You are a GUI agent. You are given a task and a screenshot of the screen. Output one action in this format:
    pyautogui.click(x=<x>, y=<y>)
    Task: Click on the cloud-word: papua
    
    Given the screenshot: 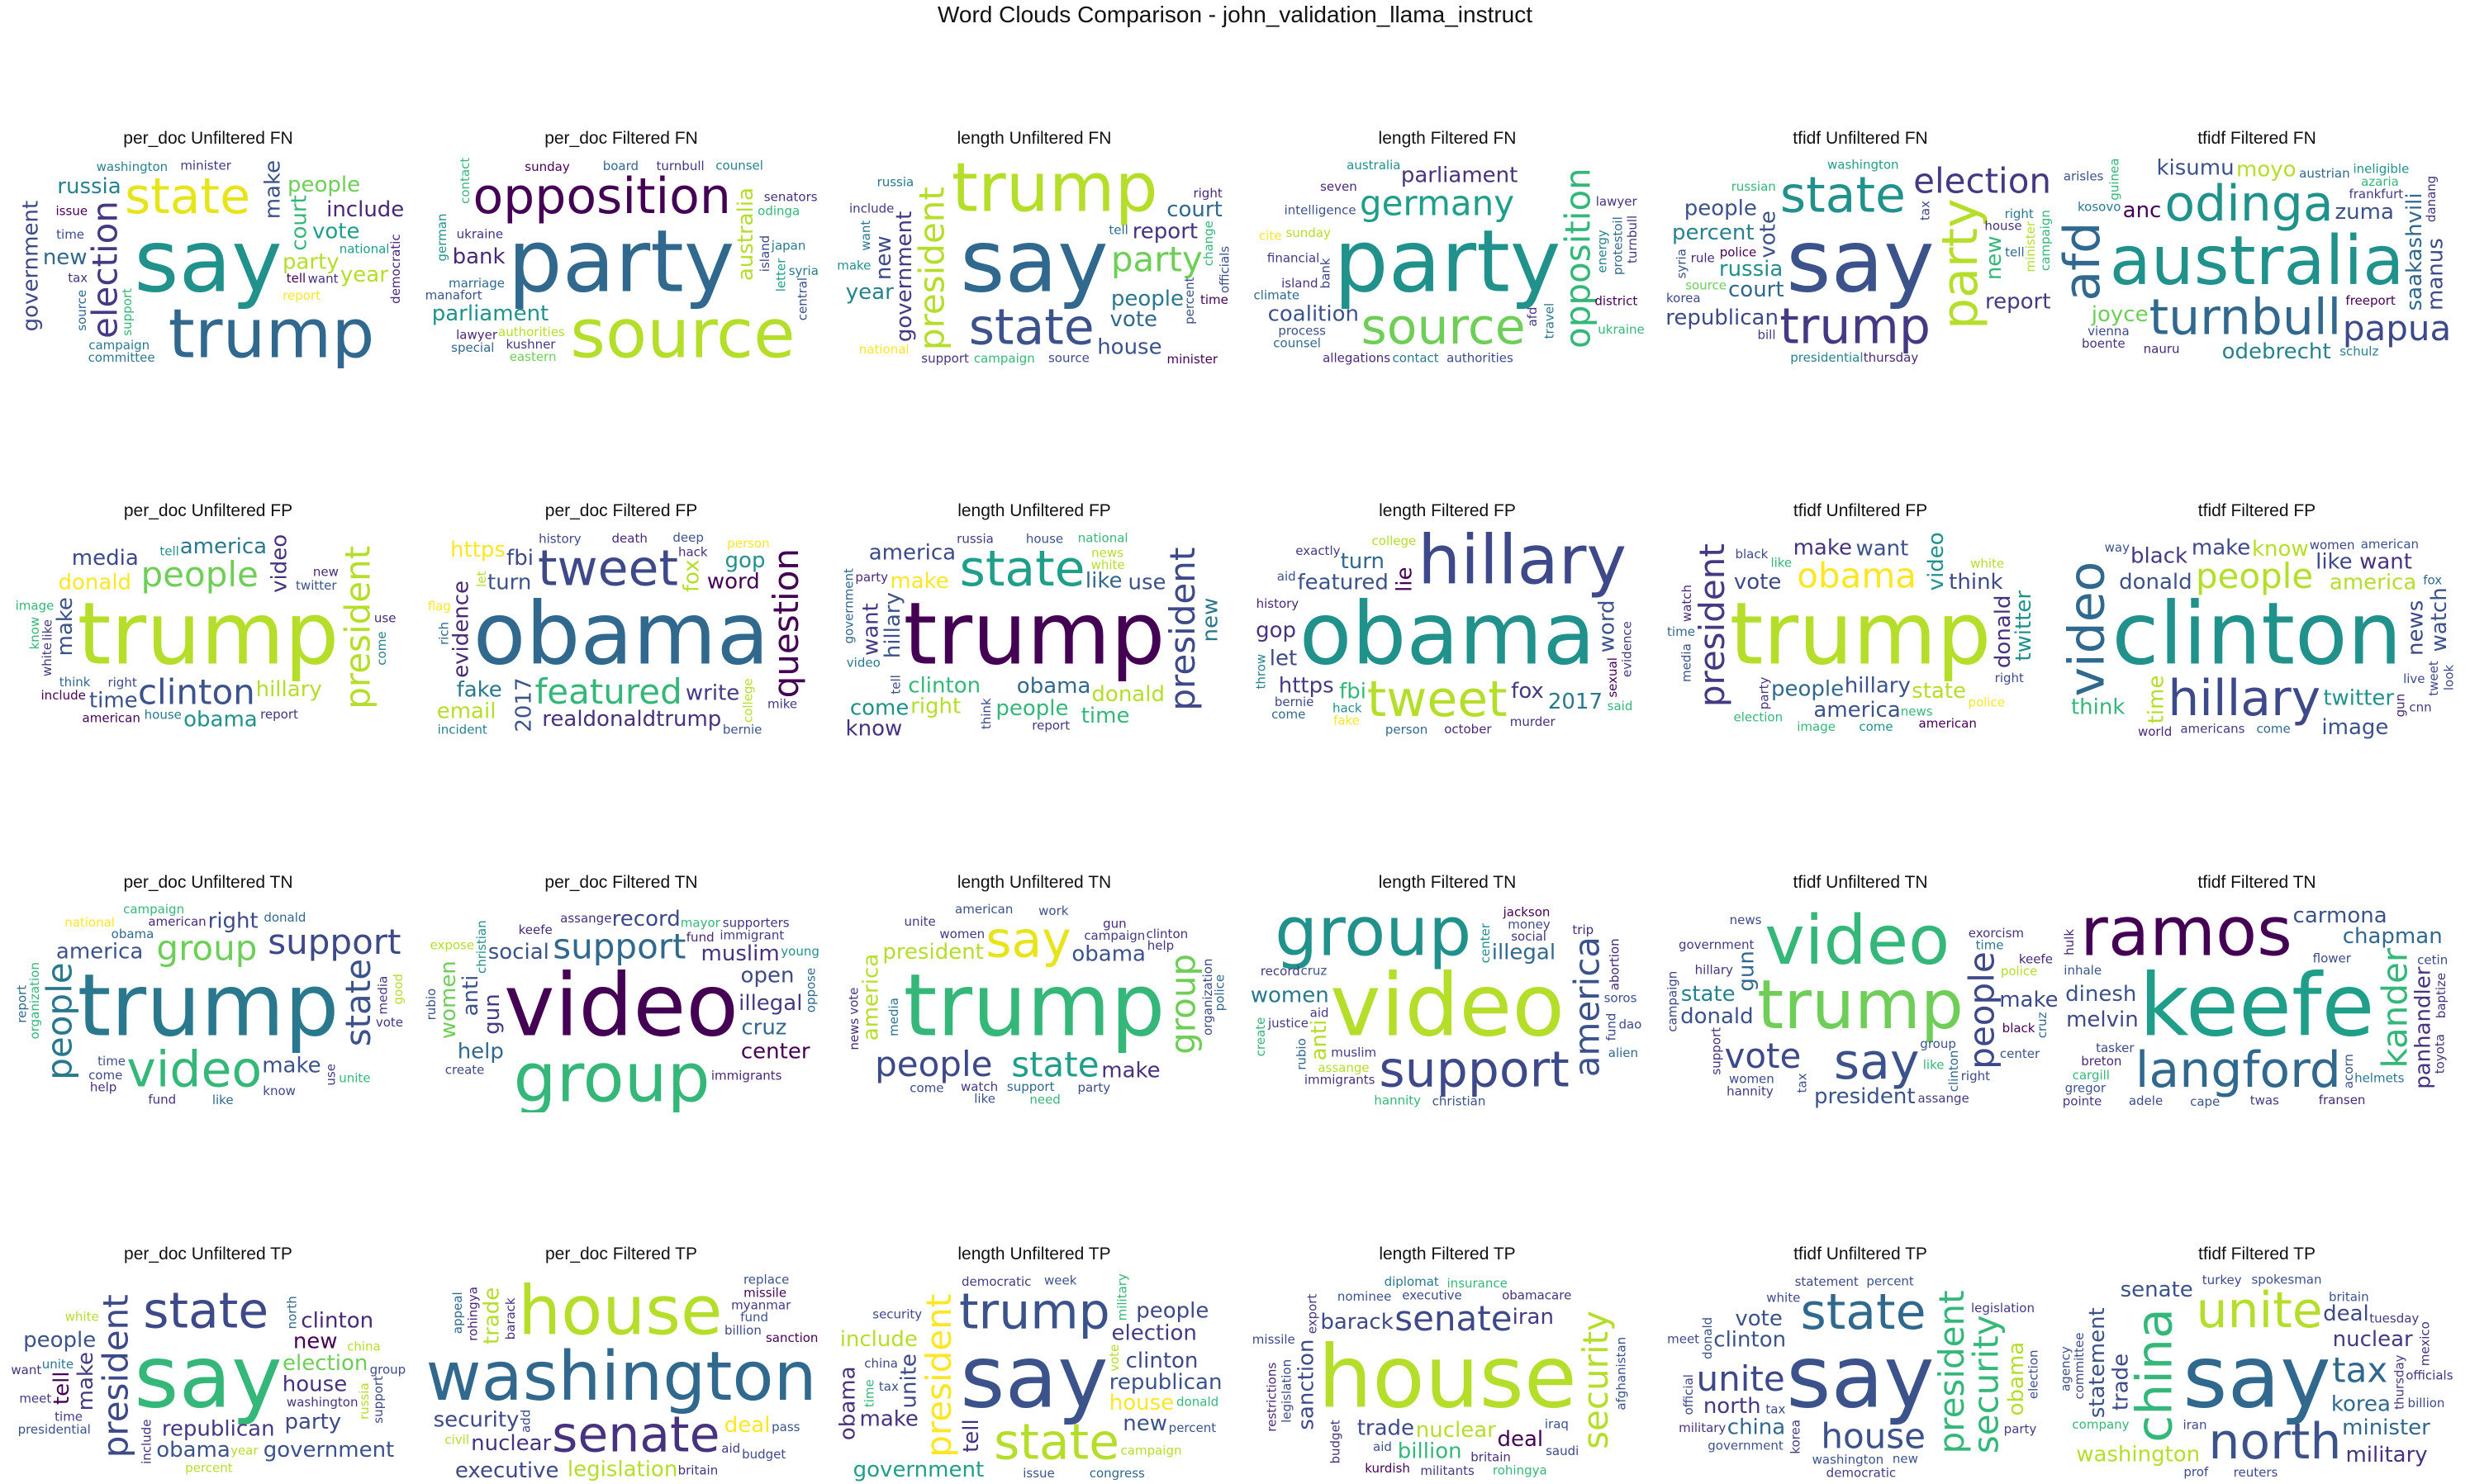 What is the action you would take?
    pyautogui.click(x=2397, y=328)
    